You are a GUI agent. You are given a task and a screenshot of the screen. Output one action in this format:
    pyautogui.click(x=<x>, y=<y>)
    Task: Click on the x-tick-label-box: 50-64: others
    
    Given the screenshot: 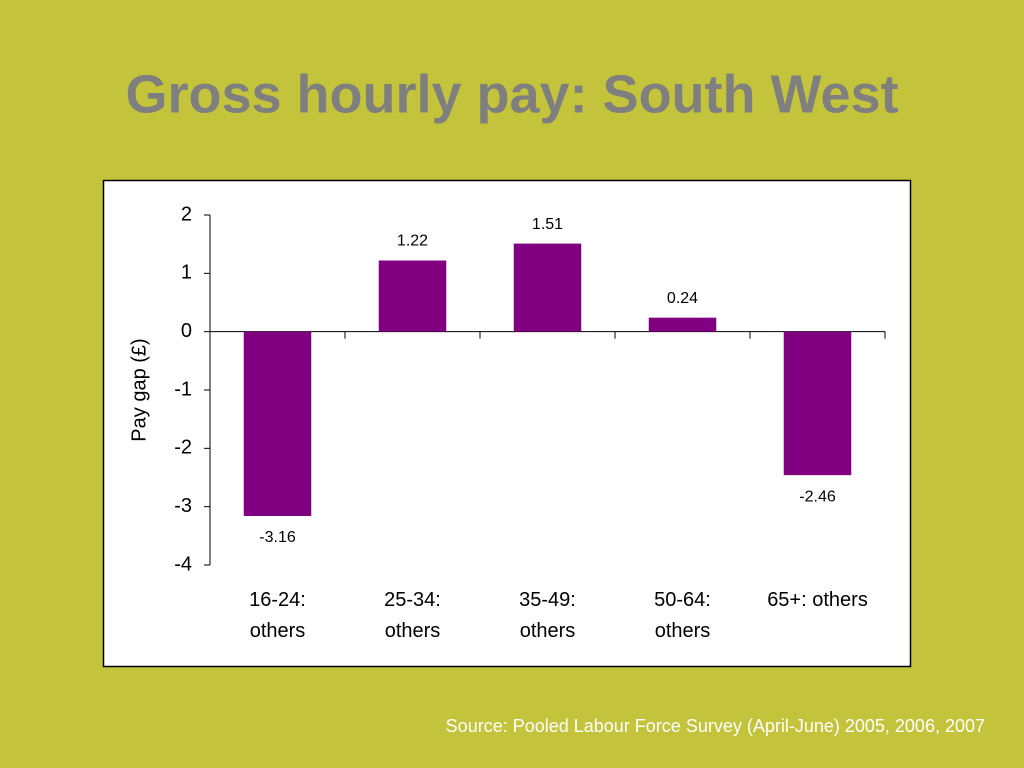 What is the action you would take?
    pyautogui.click(x=682, y=615)
    